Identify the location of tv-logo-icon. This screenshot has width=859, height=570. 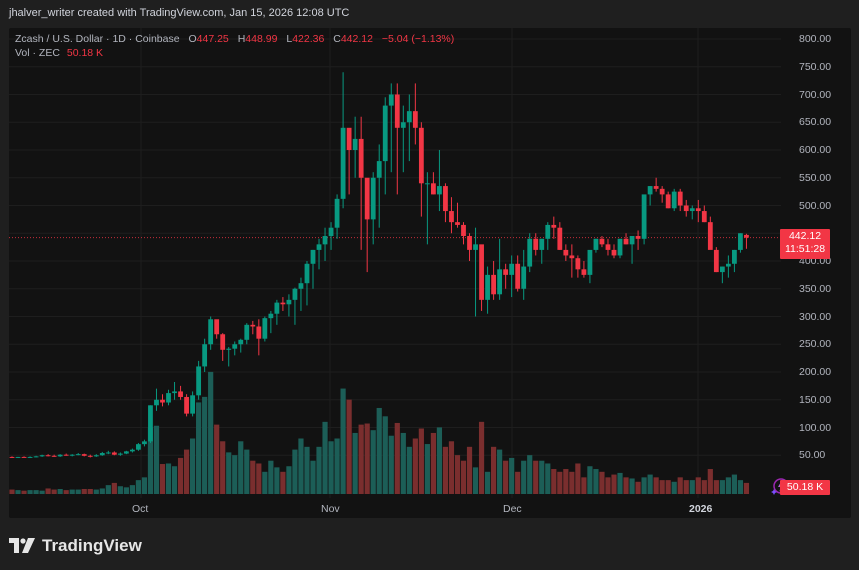
(22, 545).